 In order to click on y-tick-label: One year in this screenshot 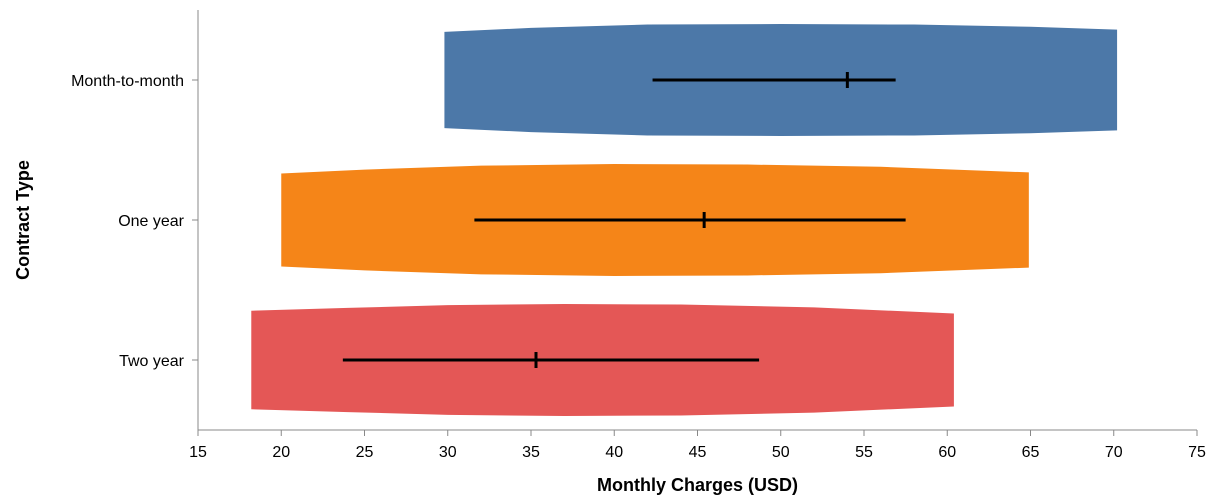, I will do `click(151, 221)`.